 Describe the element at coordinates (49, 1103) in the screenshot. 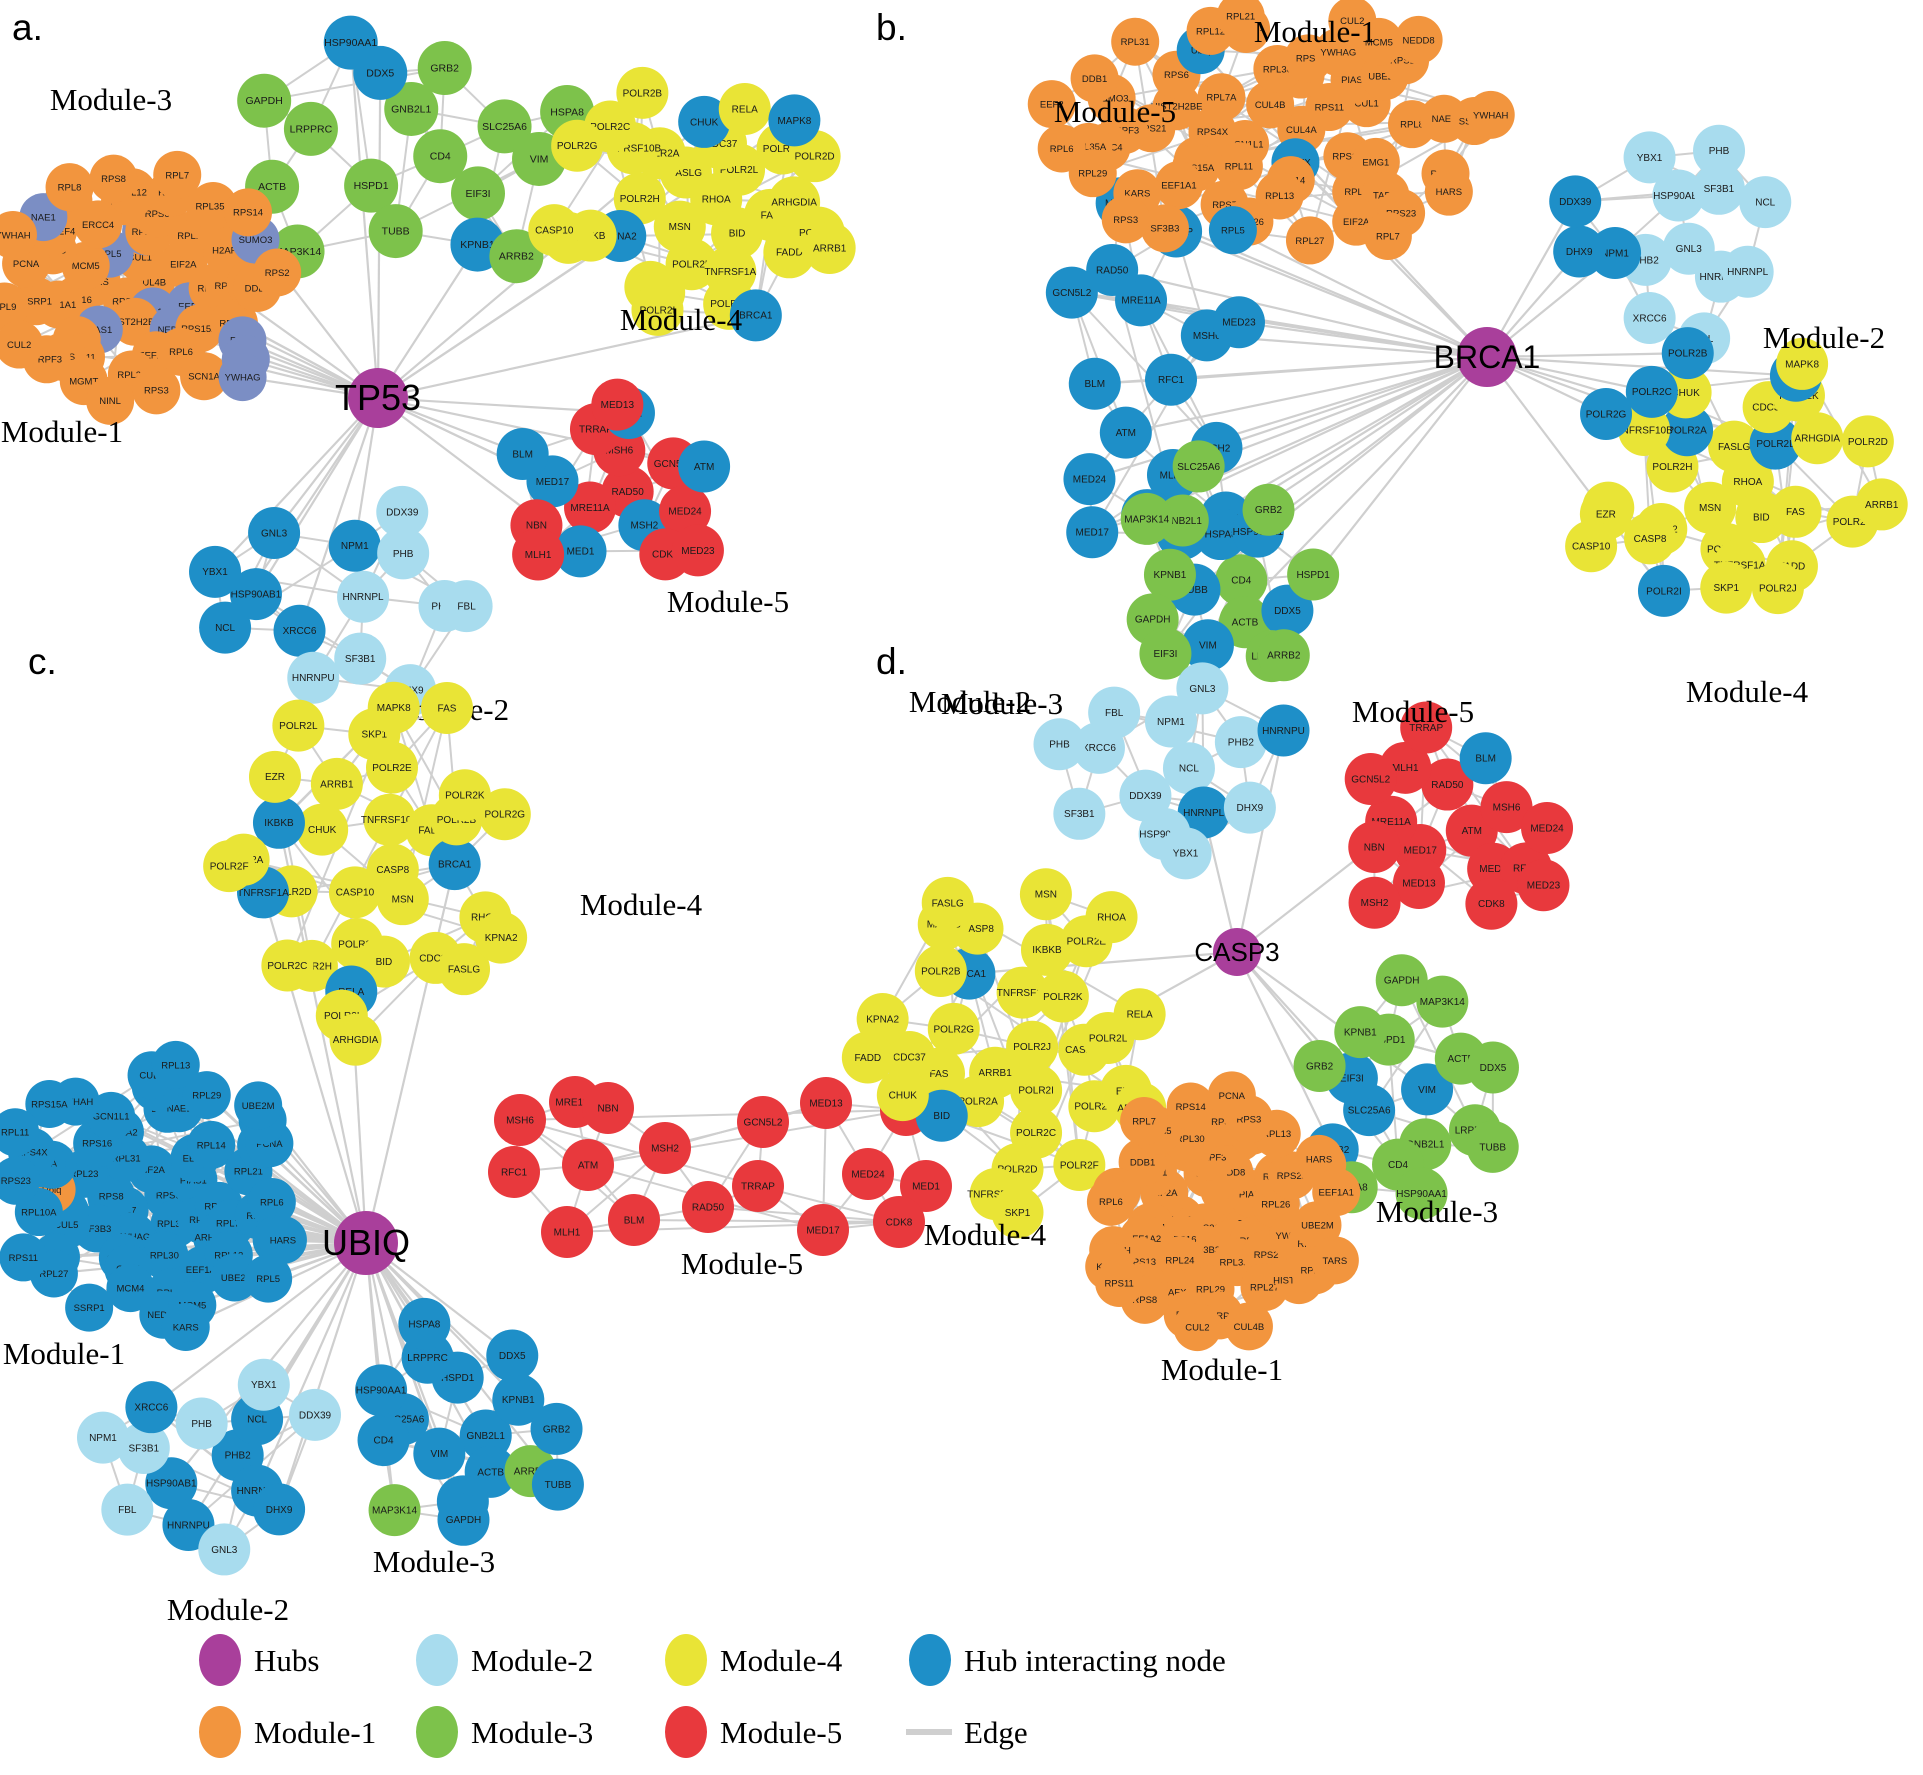

I see `gene-node: RPS15A` at that location.